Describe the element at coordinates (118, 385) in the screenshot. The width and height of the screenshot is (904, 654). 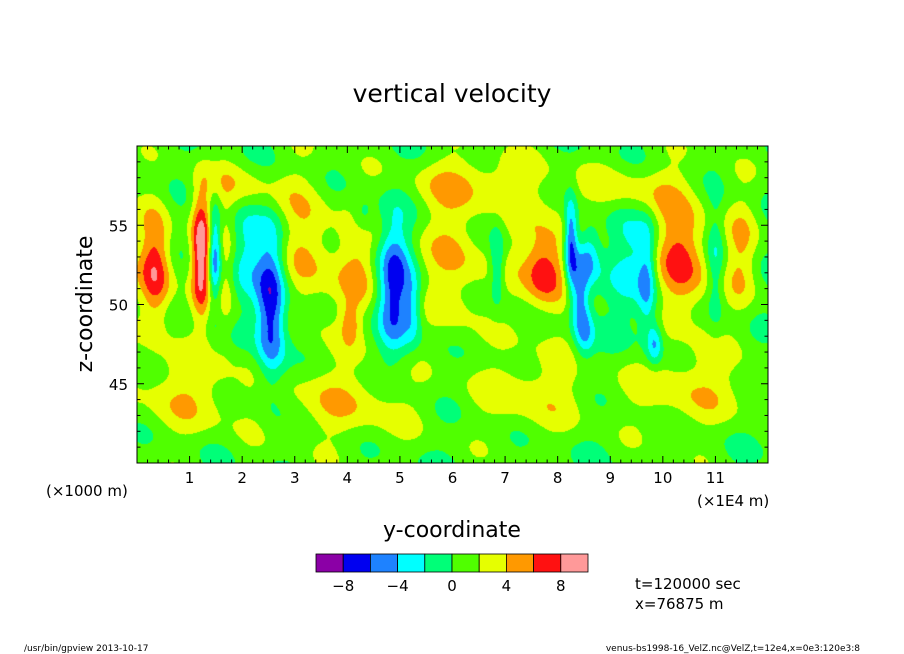
I see `y-tick-label: 45` at that location.